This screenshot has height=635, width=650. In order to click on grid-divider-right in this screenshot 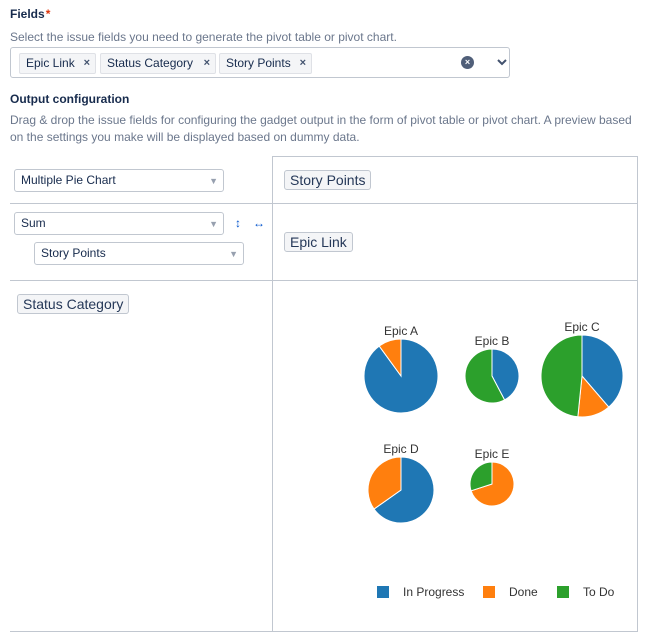, I will do `click(637, 394)`.